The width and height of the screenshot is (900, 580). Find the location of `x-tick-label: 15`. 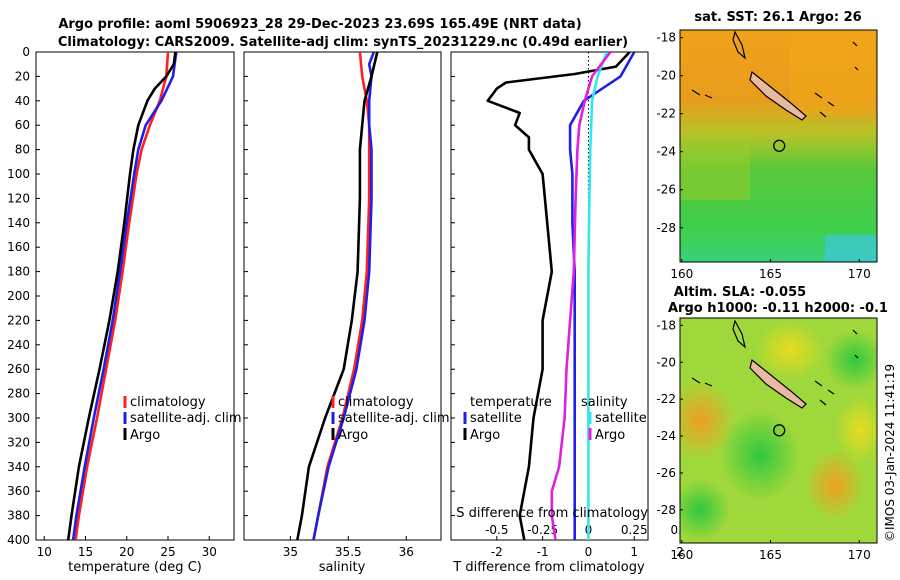

x-tick-label: 15 is located at coordinates (85, 552).